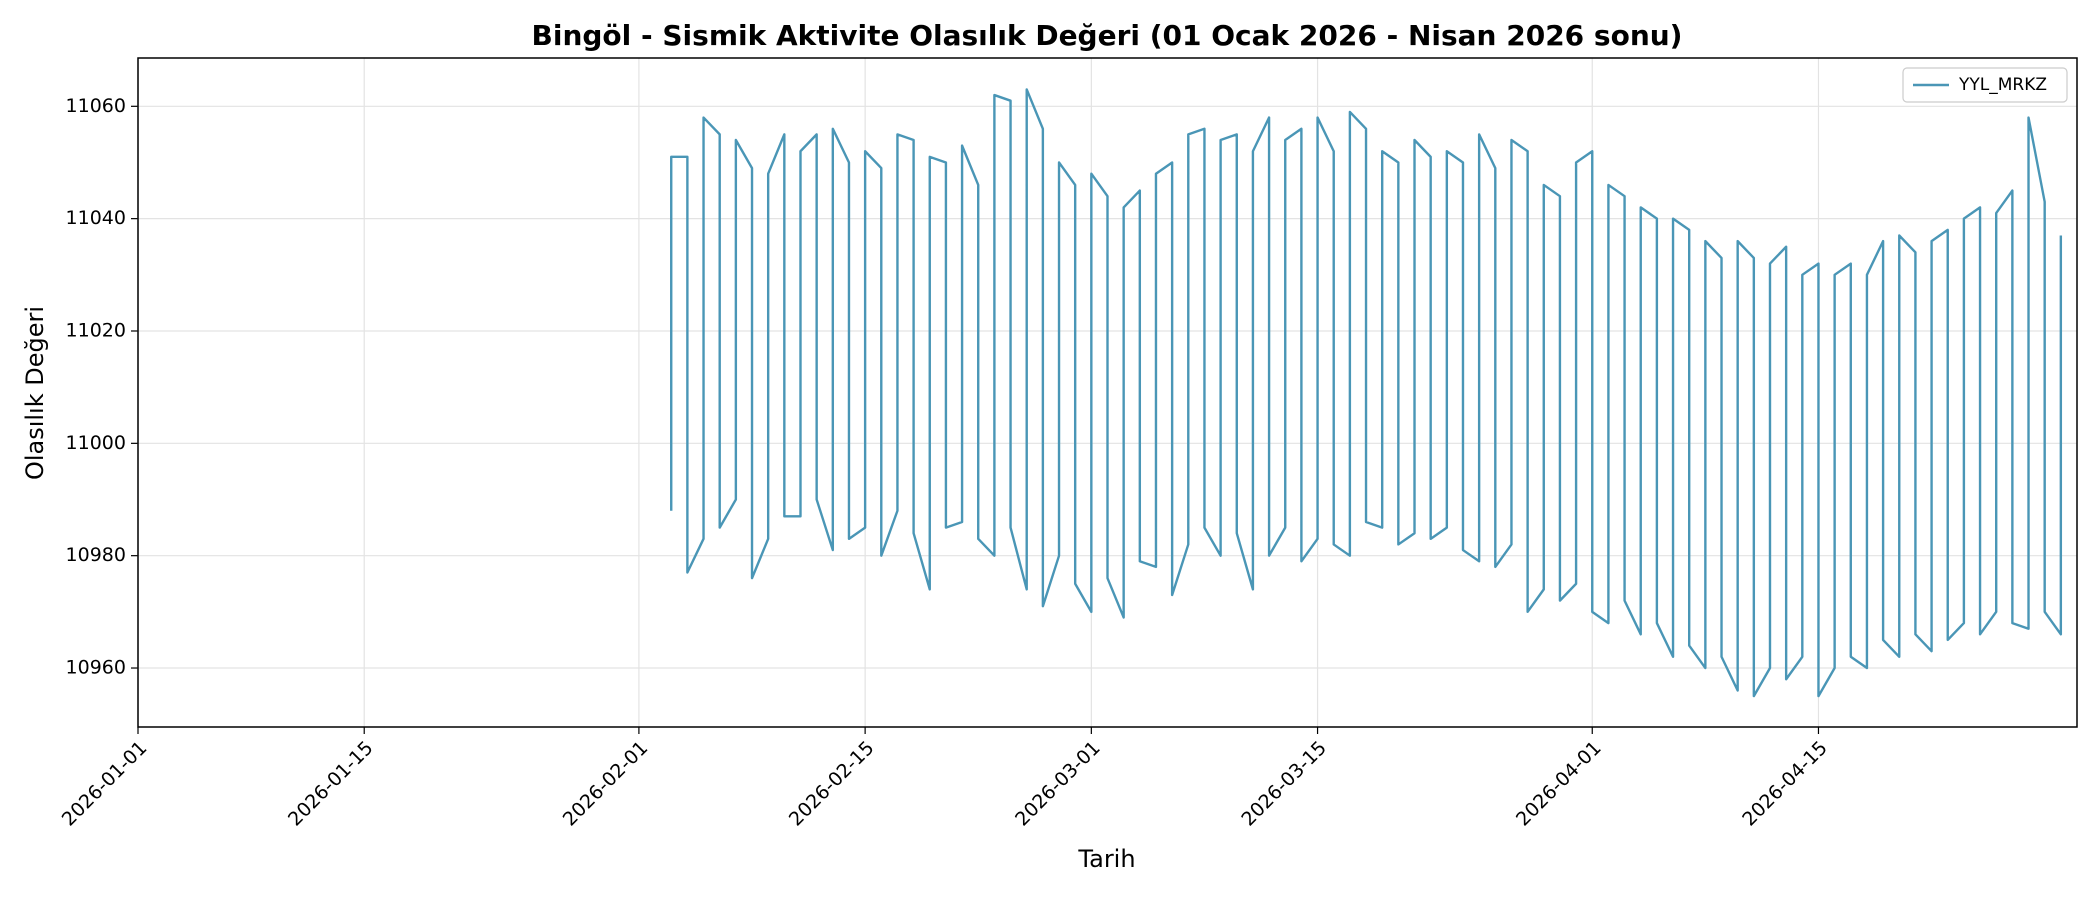 This screenshot has width=2100, height=900. Describe the element at coordinates (96, 218) in the screenshot. I see `y-tick-label: 11040` at that location.